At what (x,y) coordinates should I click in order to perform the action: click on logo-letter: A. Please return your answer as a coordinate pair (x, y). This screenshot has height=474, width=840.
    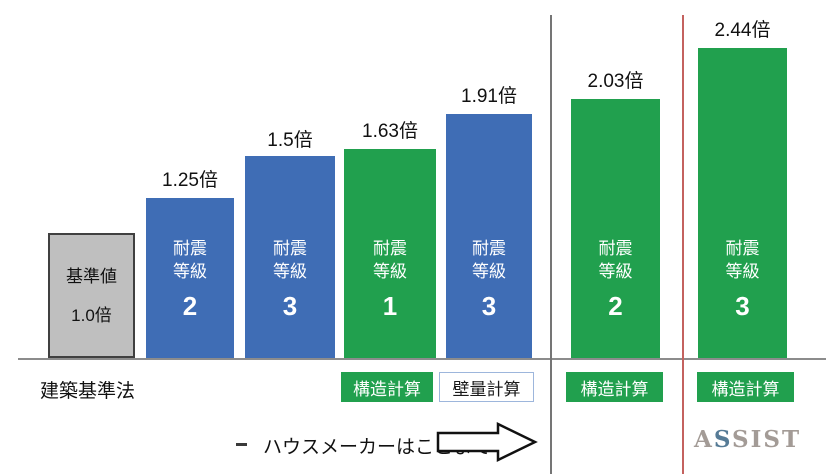
    Looking at the image, I should click on (704, 439).